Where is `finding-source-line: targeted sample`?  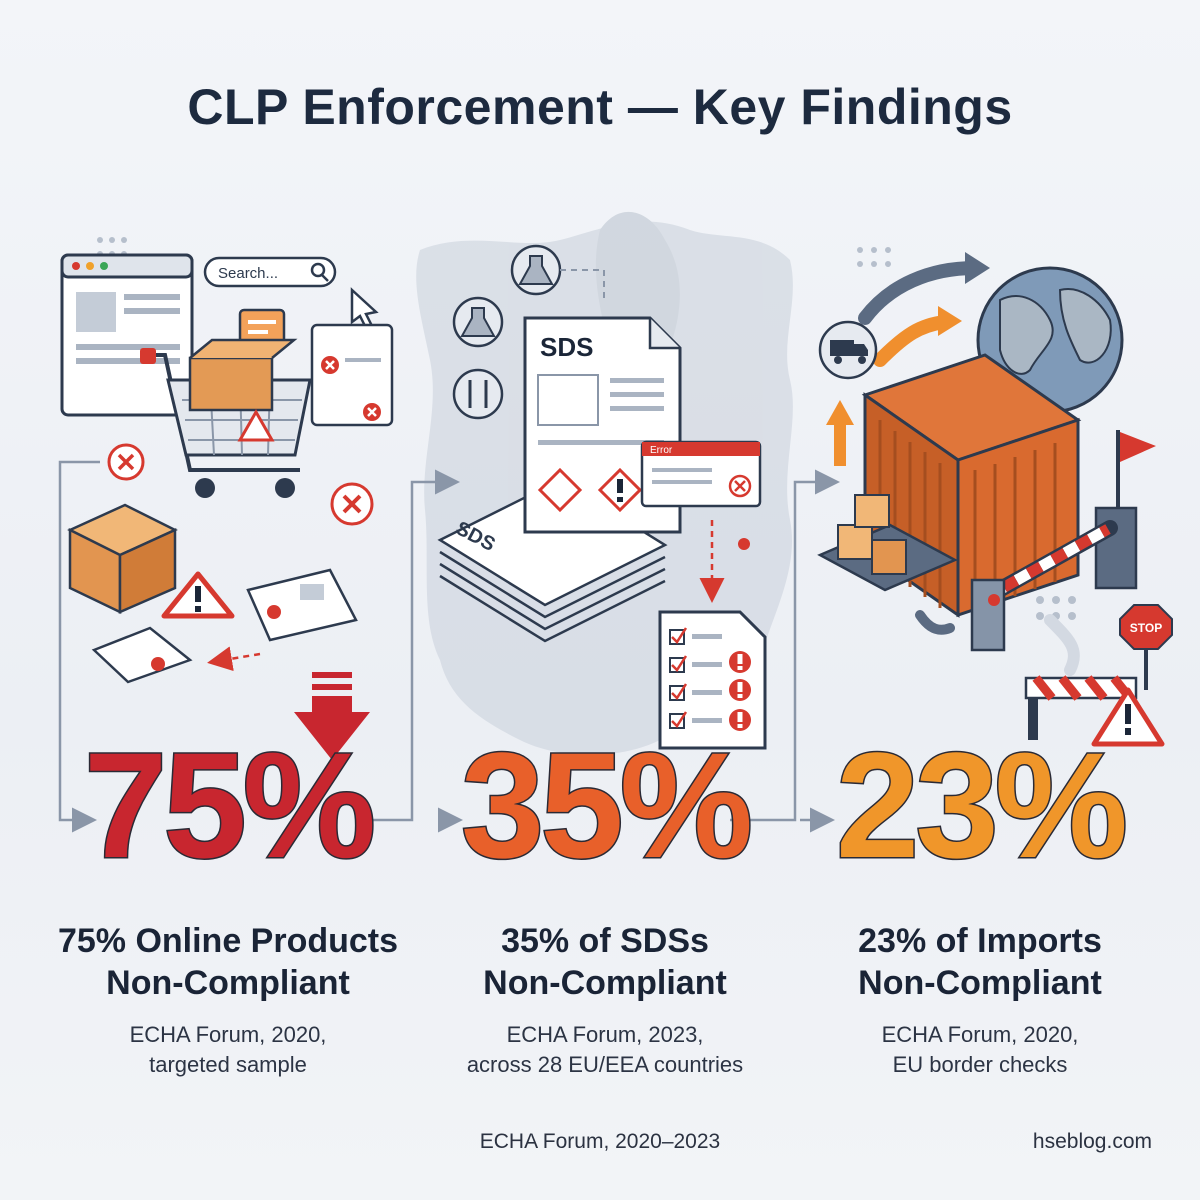
finding-source-line: targeted sample is located at coordinates (228, 1064).